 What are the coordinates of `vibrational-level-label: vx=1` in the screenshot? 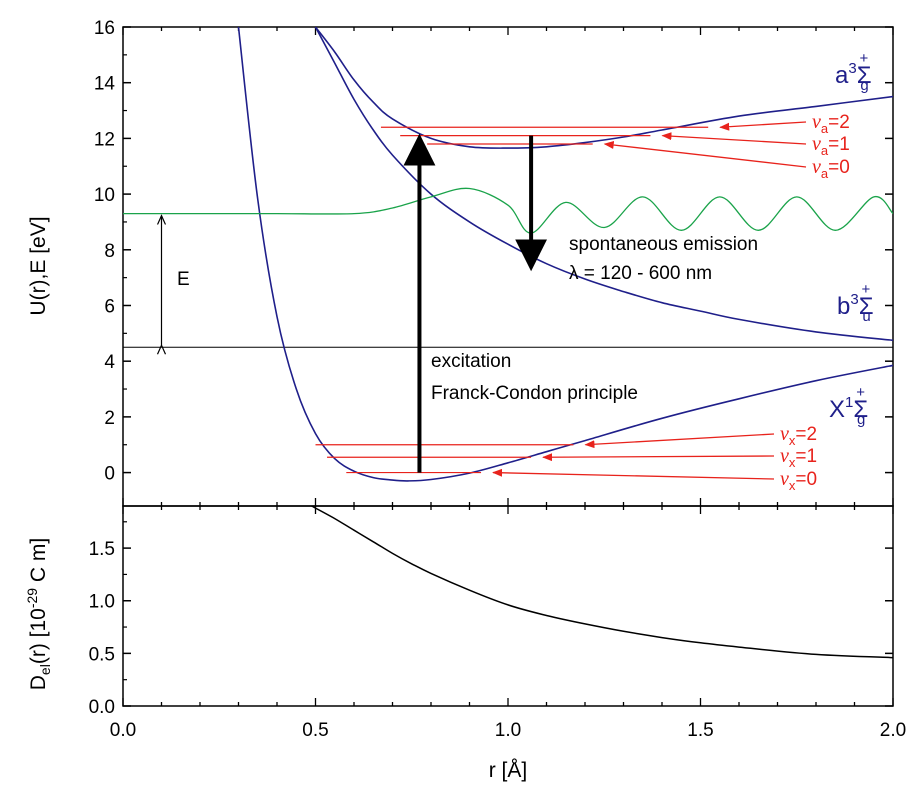 It's located at (798, 457).